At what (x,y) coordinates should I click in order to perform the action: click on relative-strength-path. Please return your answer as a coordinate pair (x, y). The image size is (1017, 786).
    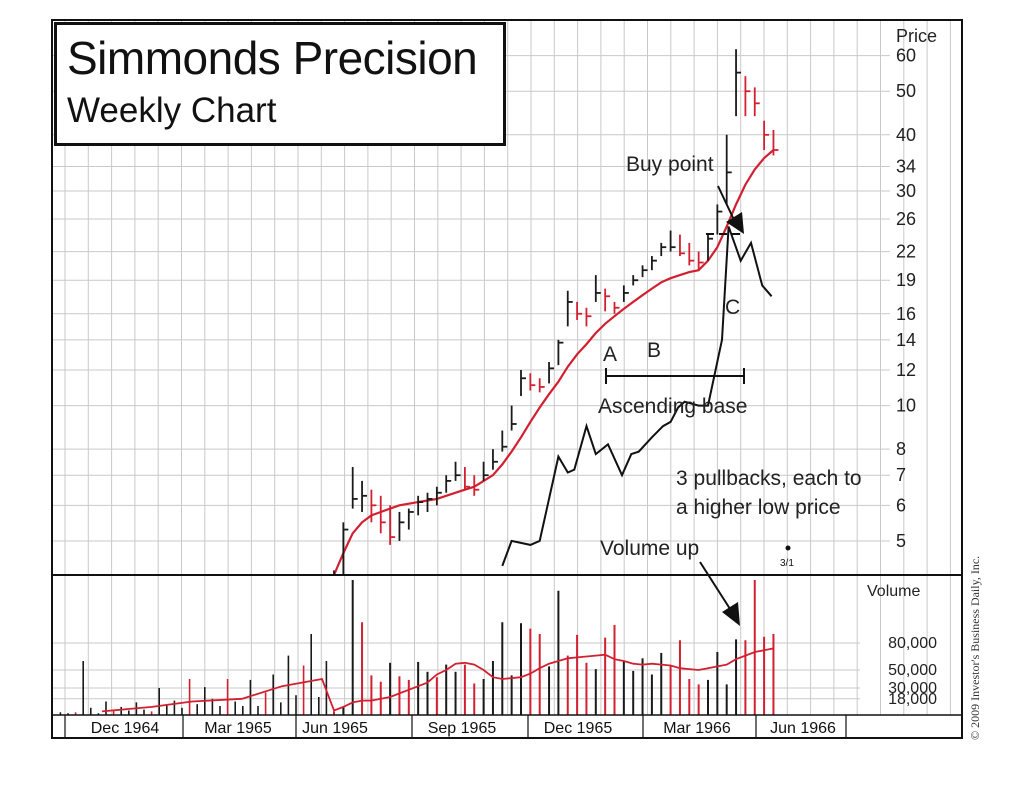
    Looking at the image, I should click on (637, 396).